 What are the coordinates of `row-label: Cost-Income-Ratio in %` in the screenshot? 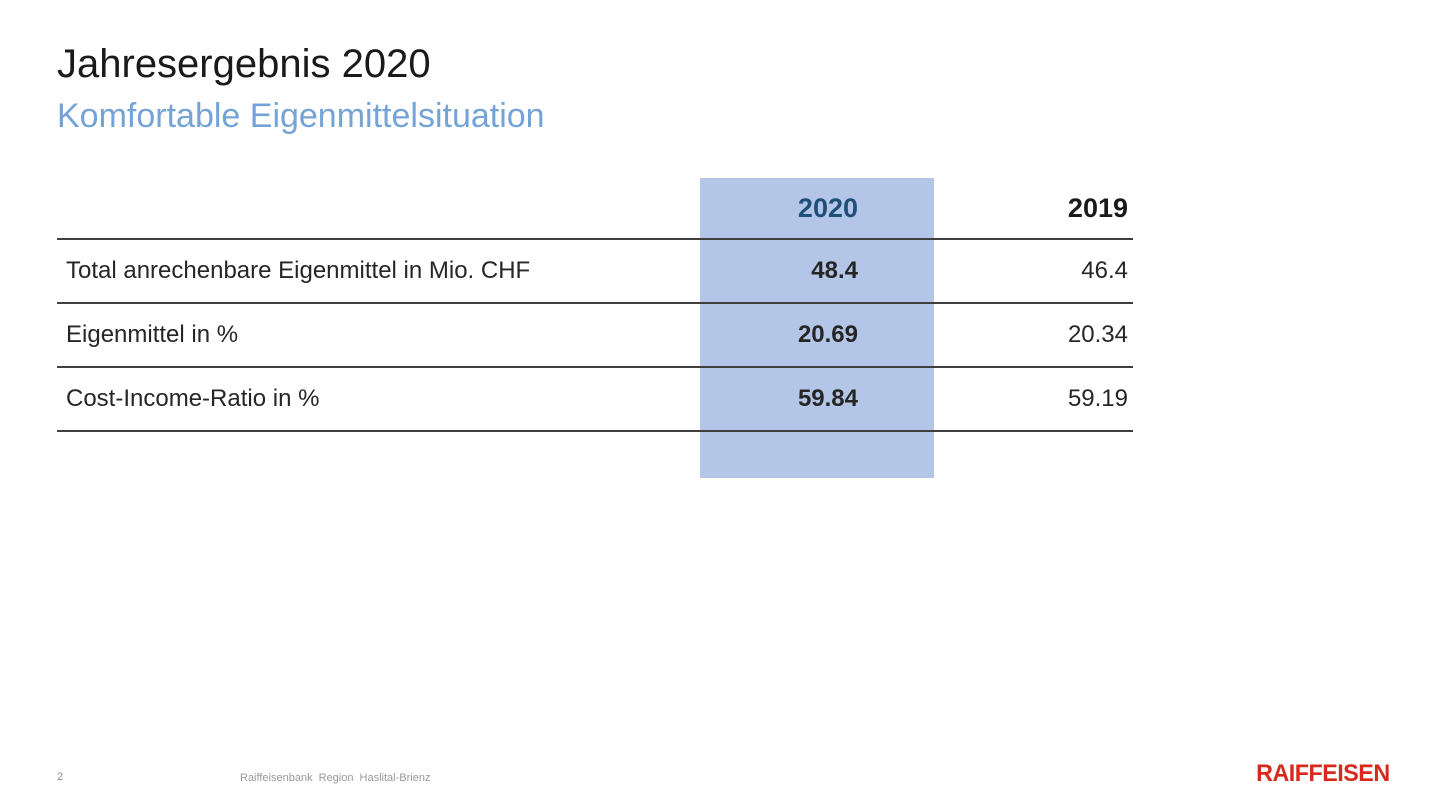 It's located at (193, 398).